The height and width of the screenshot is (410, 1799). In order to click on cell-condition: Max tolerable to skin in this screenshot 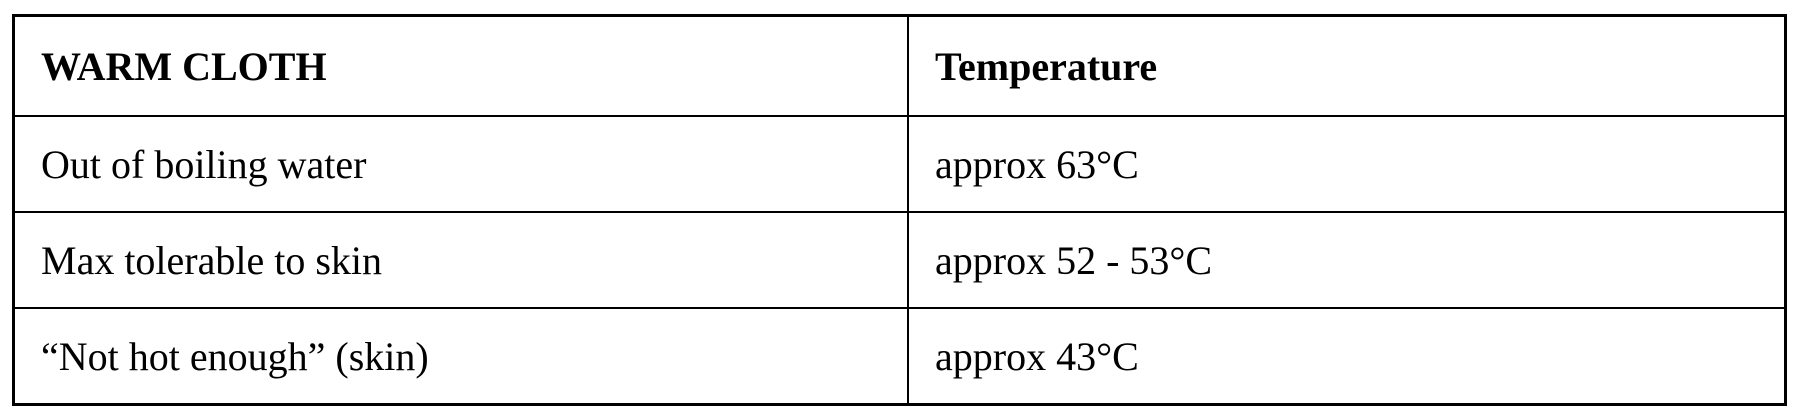, I will do `click(461, 260)`.